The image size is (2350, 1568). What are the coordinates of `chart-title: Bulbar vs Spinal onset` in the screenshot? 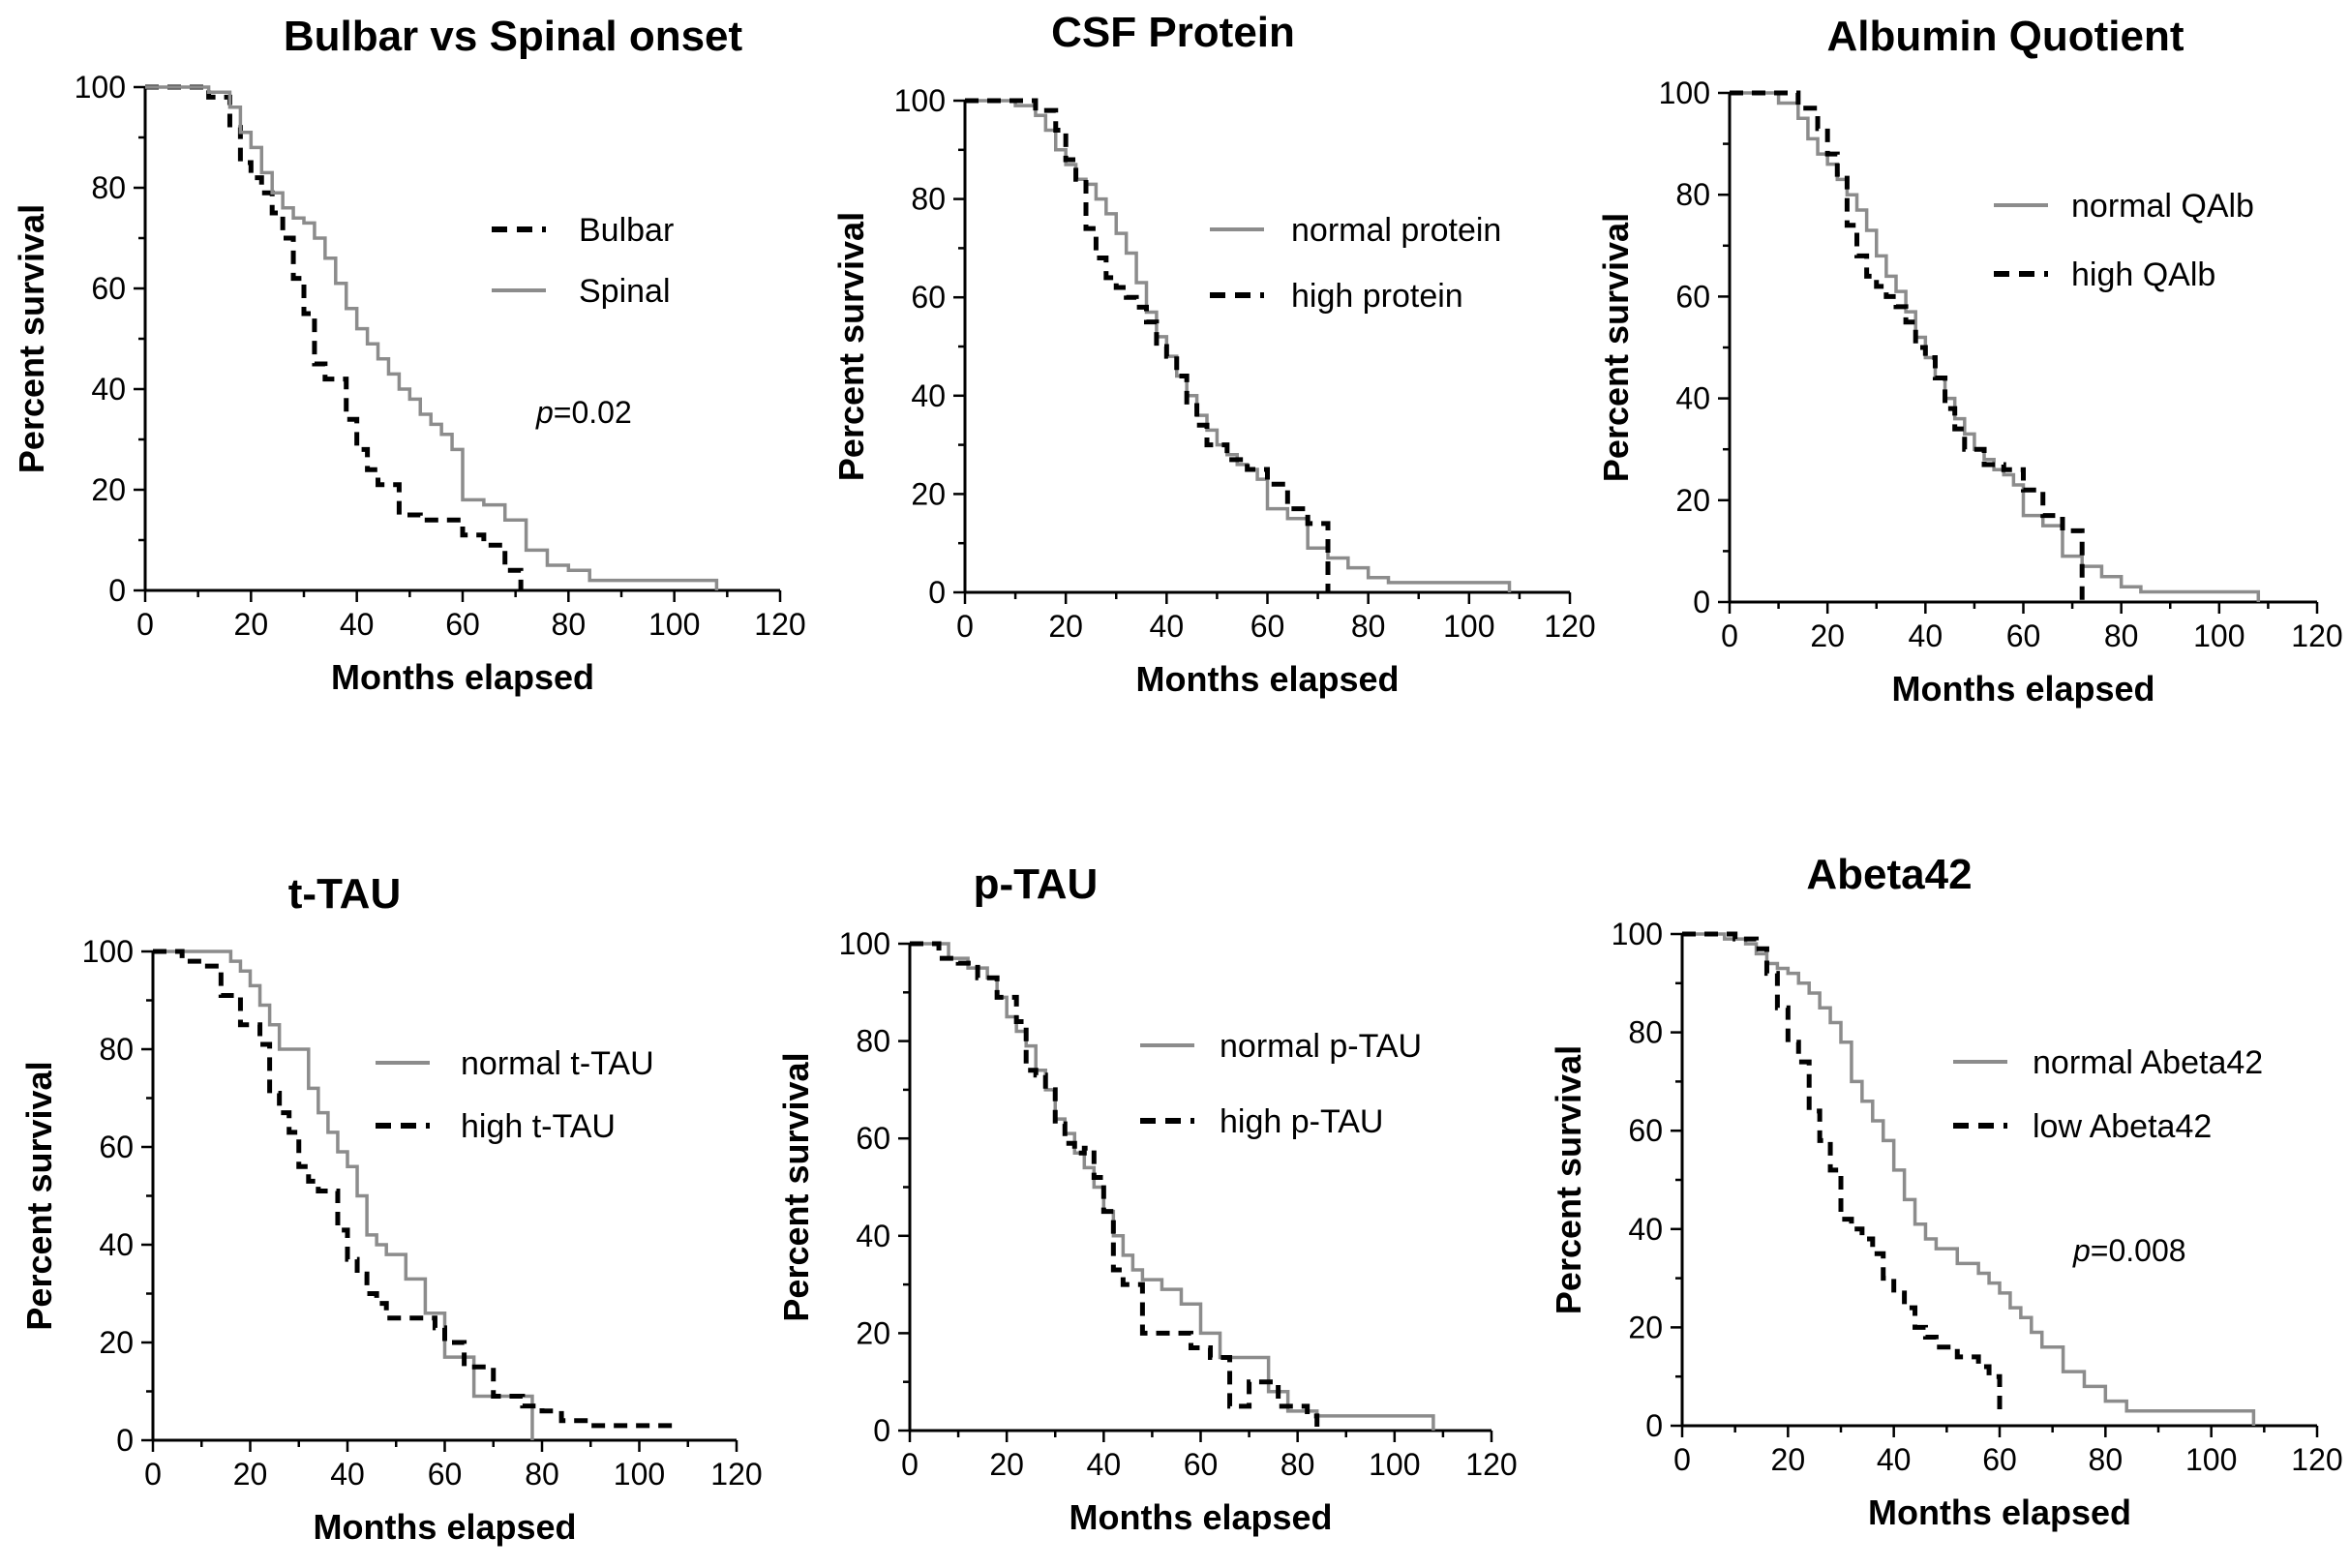 It's located at (513, 36).